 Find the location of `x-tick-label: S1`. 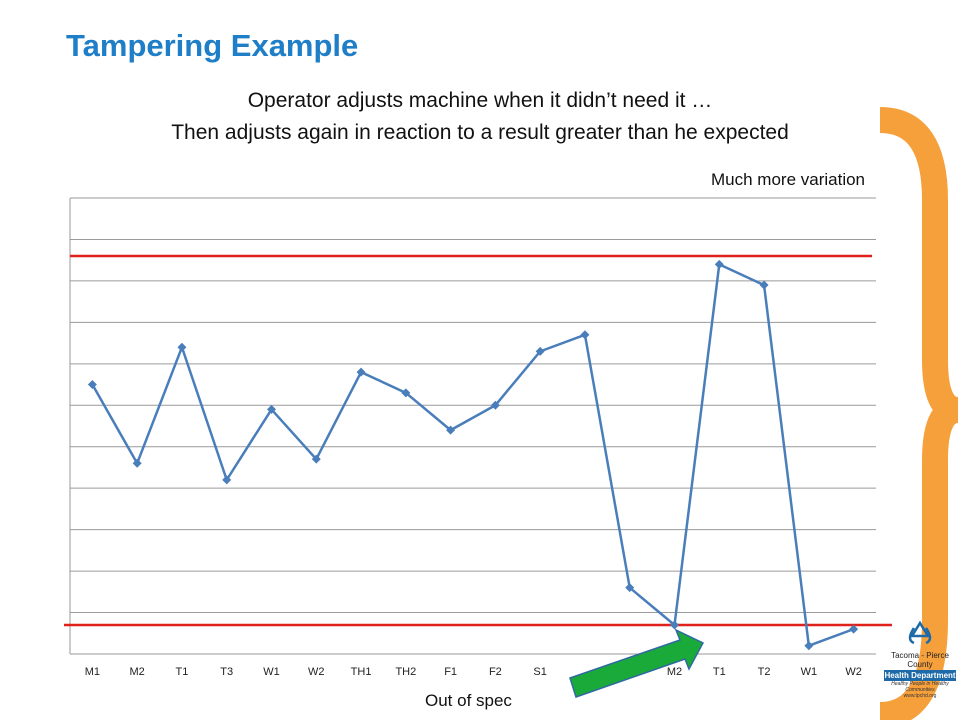

x-tick-label: S1 is located at coordinates (539, 672).